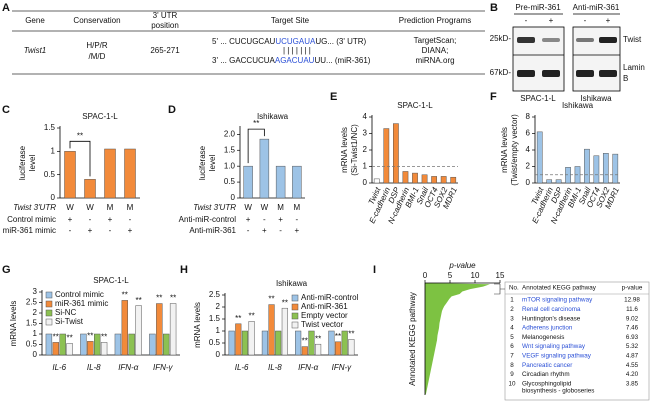  Describe the element at coordinates (512, 318) in the screenshot. I see `row-number: 3` at that location.